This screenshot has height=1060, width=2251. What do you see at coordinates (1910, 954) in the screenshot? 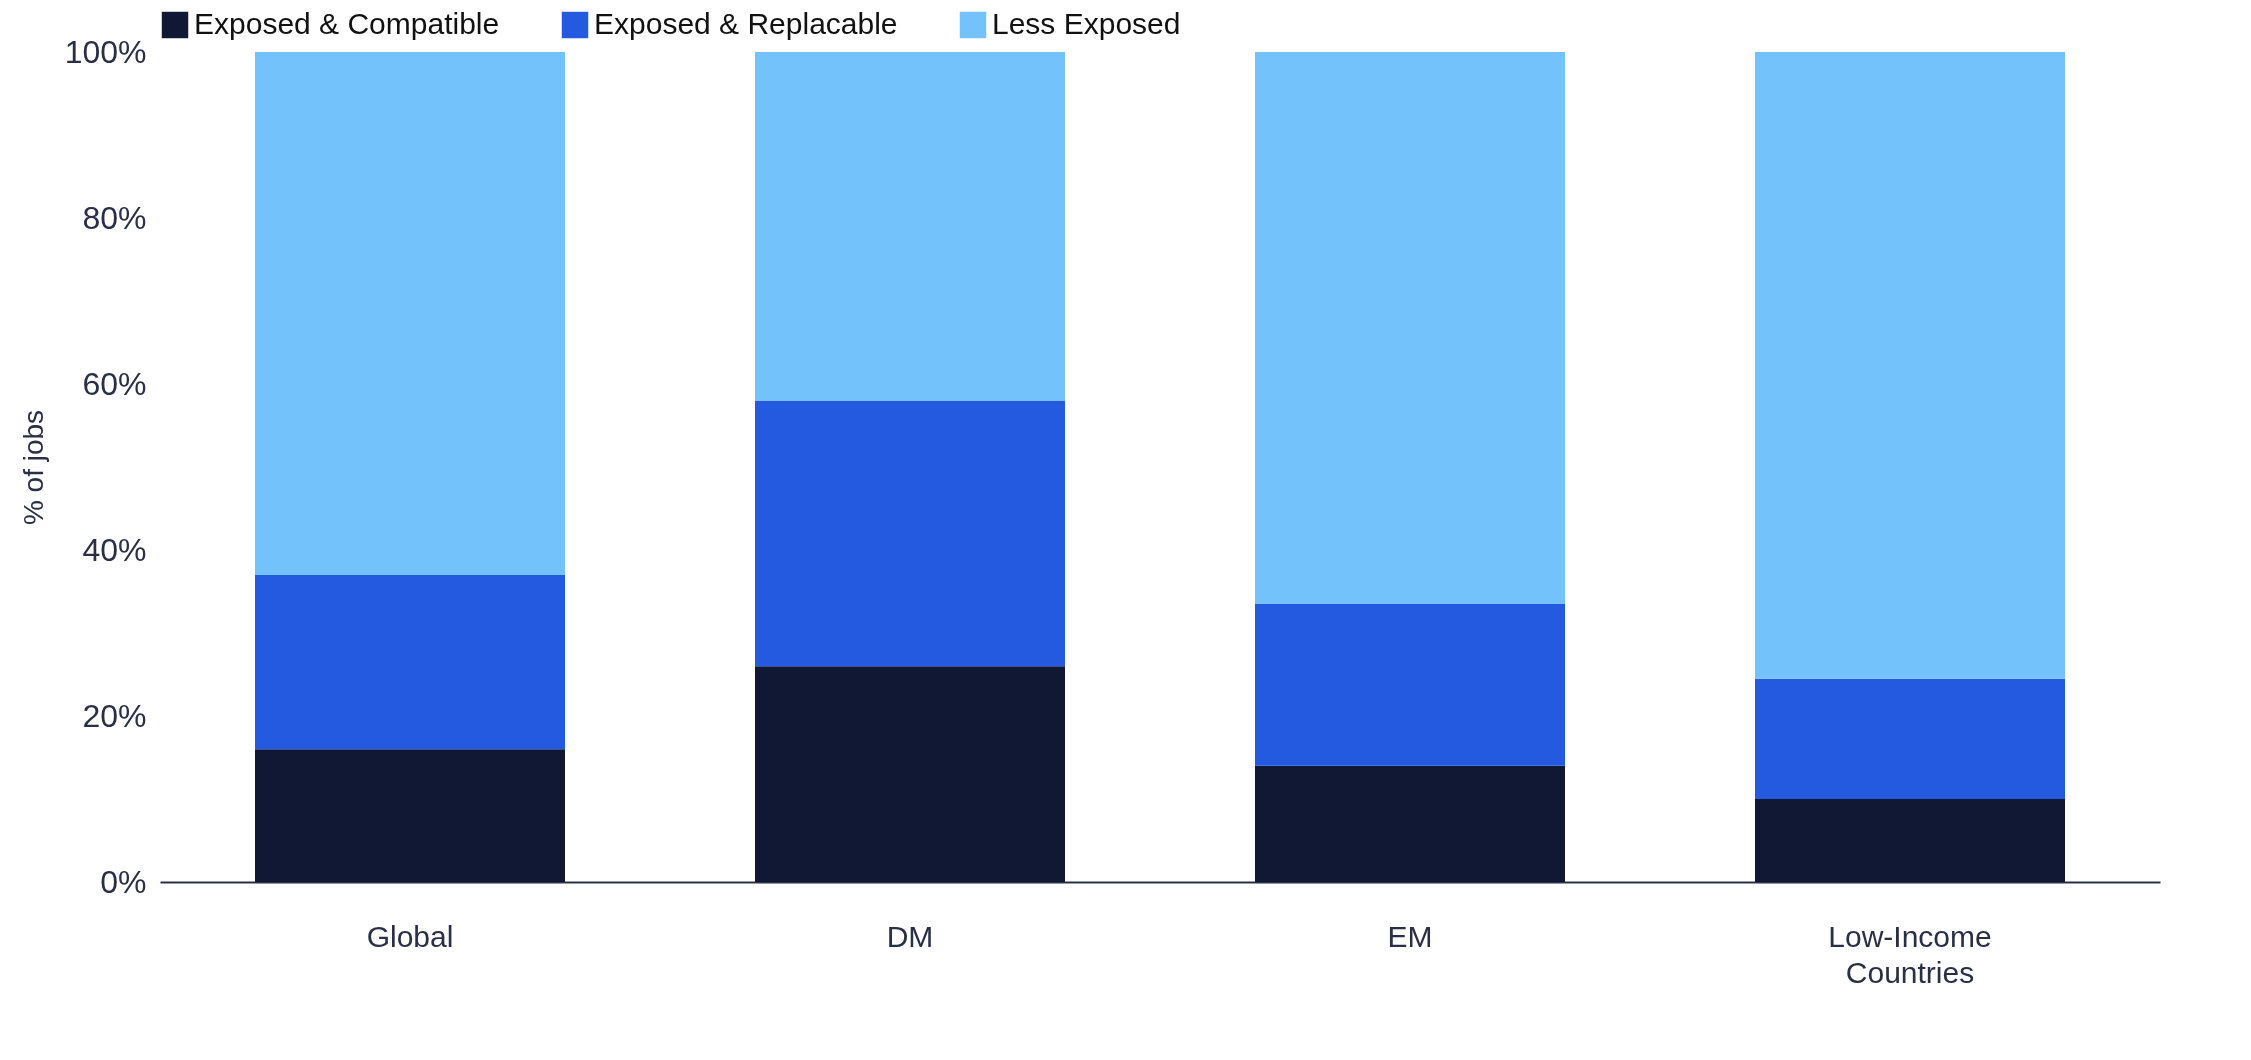
I see `x-tick-label: Low-Income Countries` at bounding box center [1910, 954].